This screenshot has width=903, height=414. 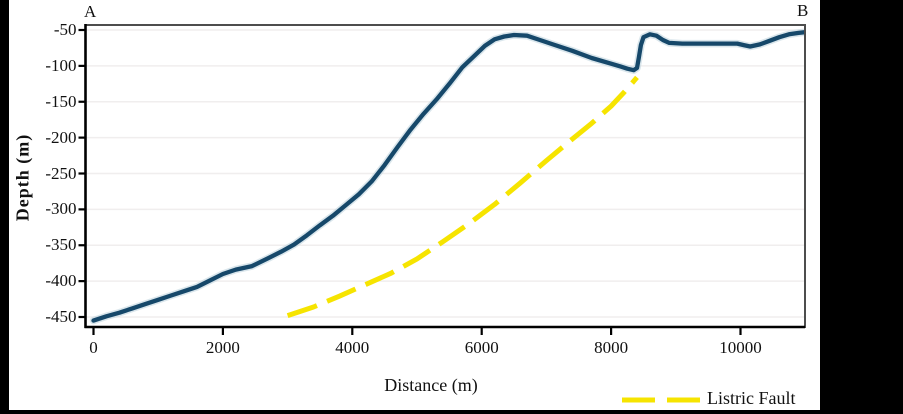 I want to click on x-tick-label: 8000, so click(x=611, y=347).